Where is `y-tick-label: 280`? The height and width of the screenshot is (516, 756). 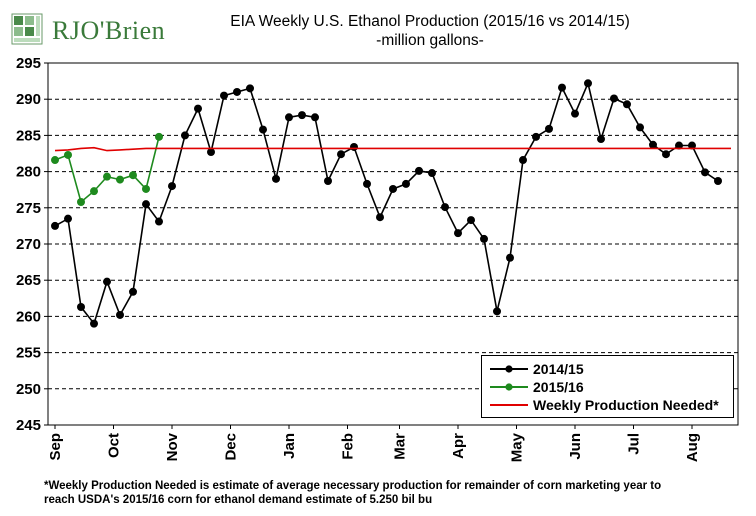
y-tick-label: 280 is located at coordinates (28, 172).